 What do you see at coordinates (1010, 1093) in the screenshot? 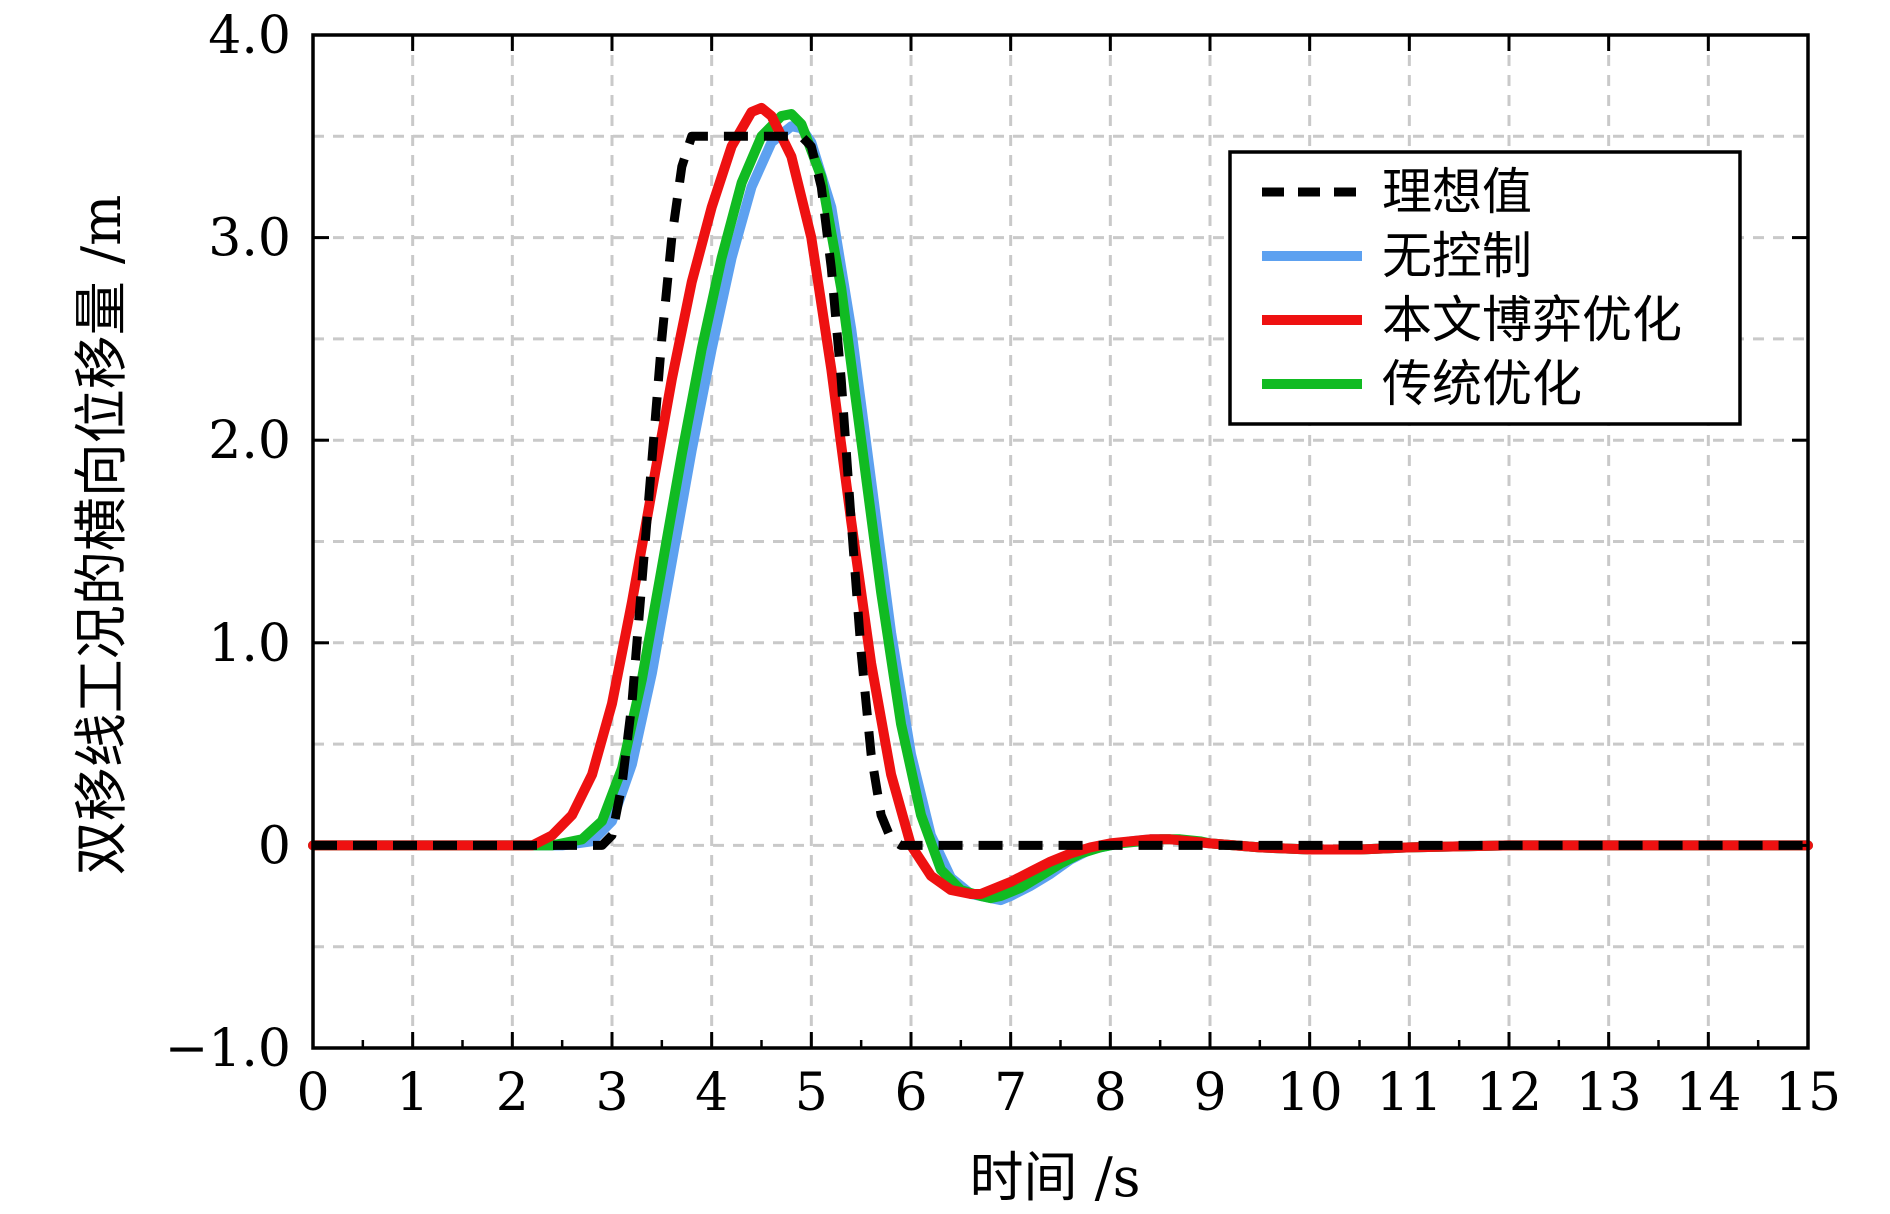
I see `x-tick-label: 7` at bounding box center [1010, 1093].